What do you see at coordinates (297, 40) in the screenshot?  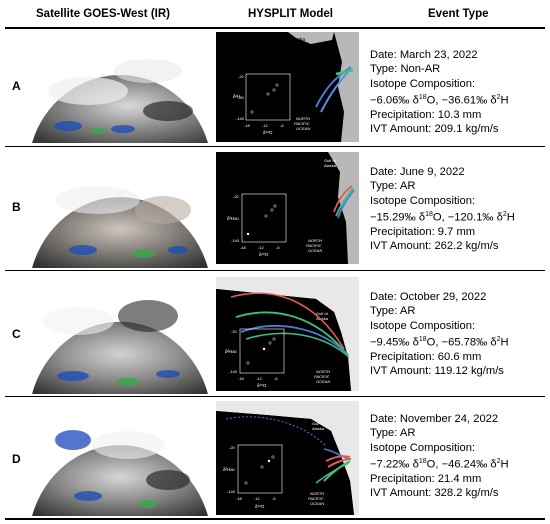 I see `map-label-alaska: Alaska` at bounding box center [297, 40].